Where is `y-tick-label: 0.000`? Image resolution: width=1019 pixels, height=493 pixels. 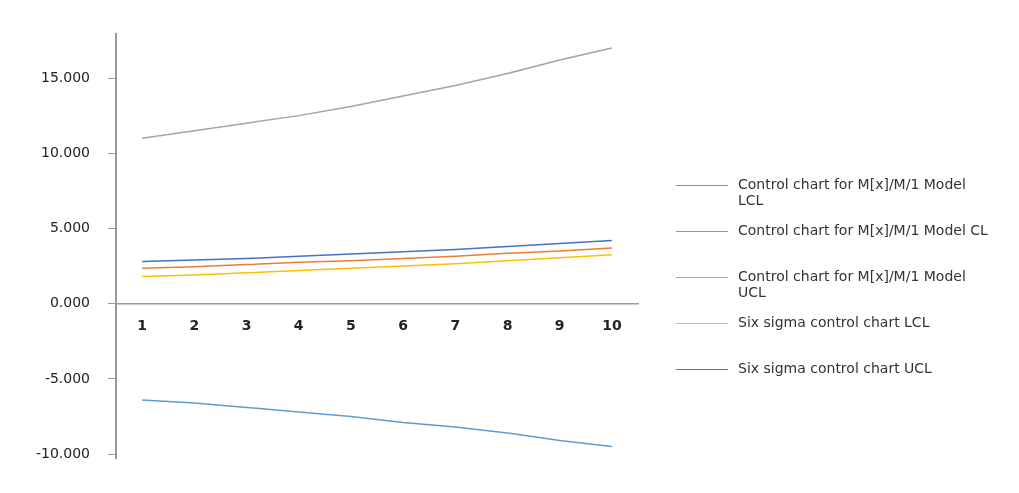 y-tick-label: 0.000 is located at coordinates (70, 302).